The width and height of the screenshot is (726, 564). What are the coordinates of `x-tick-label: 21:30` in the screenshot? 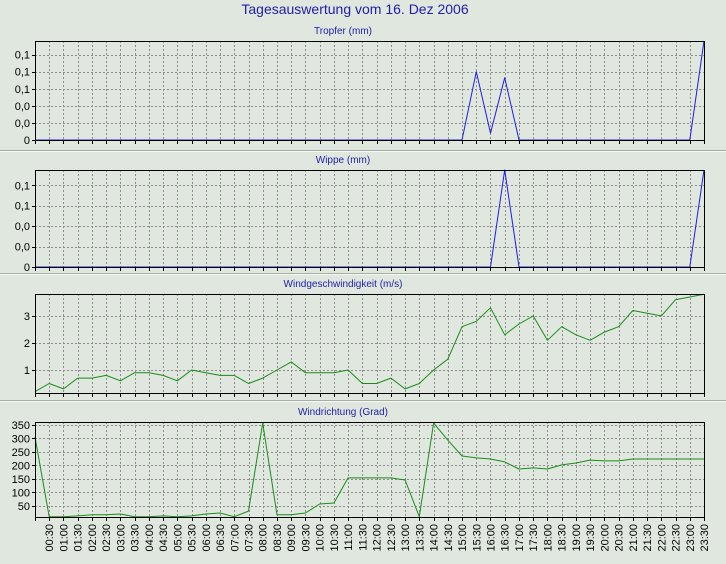 It's located at (648, 538).